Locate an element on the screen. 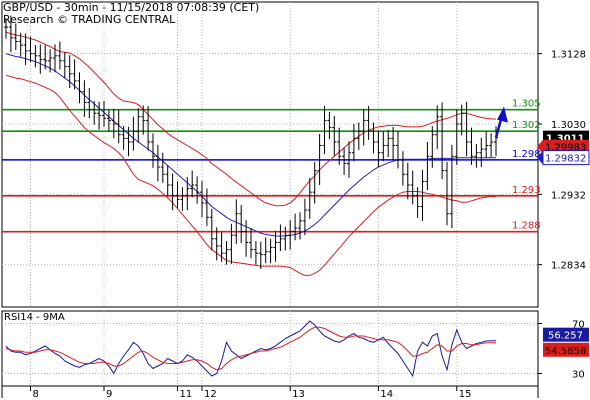 The width and height of the screenshot is (590, 400). date-tick-label: 8 is located at coordinates (36, 394).